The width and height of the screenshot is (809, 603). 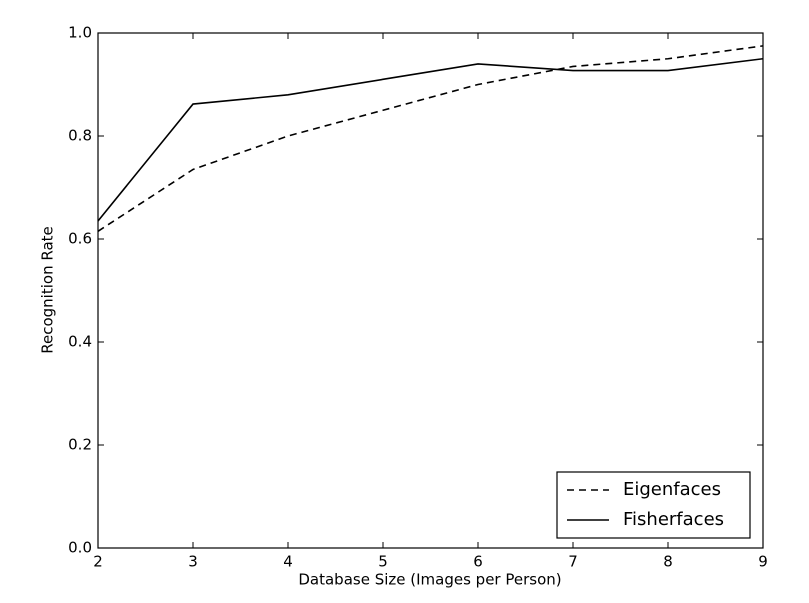 I want to click on y-tick-label: 1.0, so click(x=80, y=33).